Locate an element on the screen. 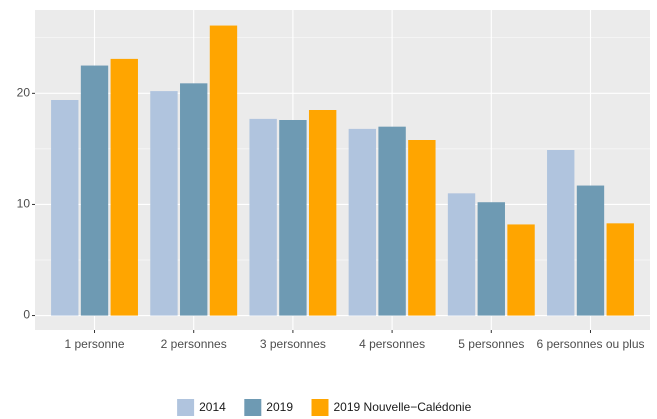  x-tick-label: 1 personne is located at coordinates (94, 344).